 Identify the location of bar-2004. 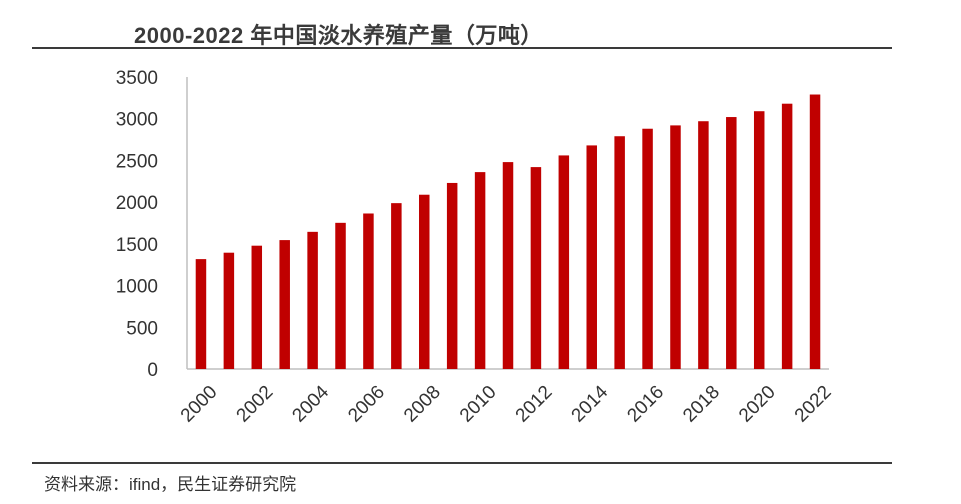
(312, 300).